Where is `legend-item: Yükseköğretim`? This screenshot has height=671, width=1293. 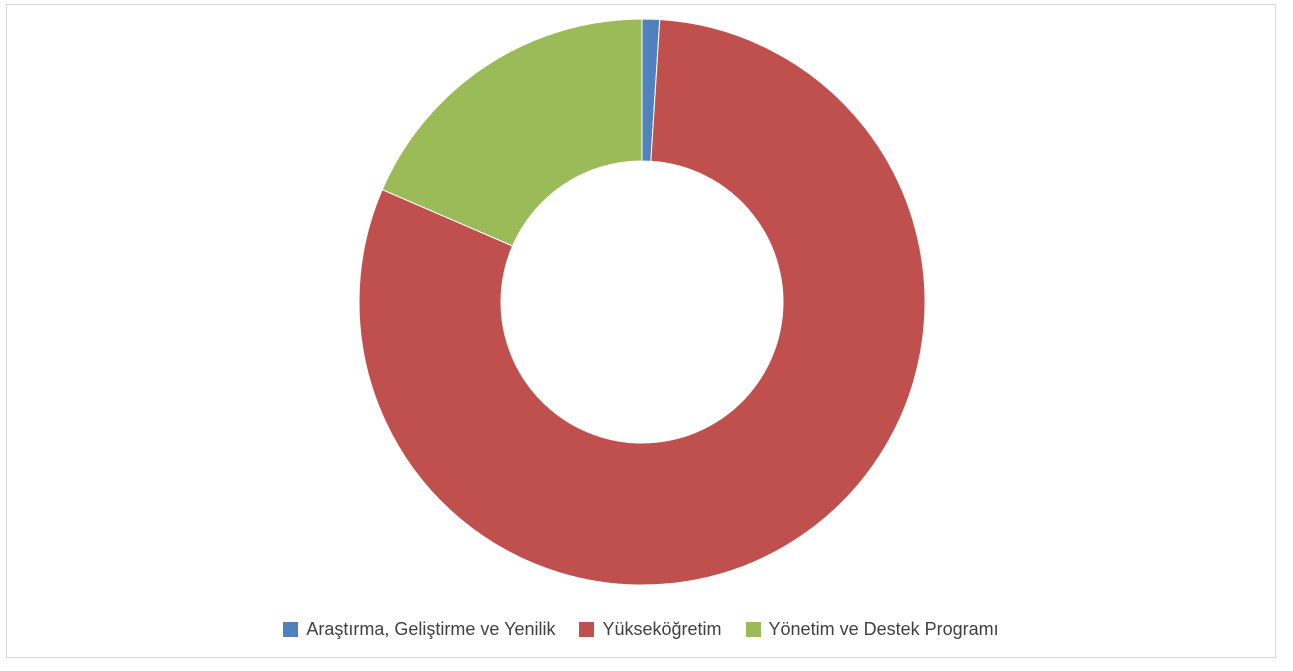 legend-item: Yükseköğretim is located at coordinates (650, 629).